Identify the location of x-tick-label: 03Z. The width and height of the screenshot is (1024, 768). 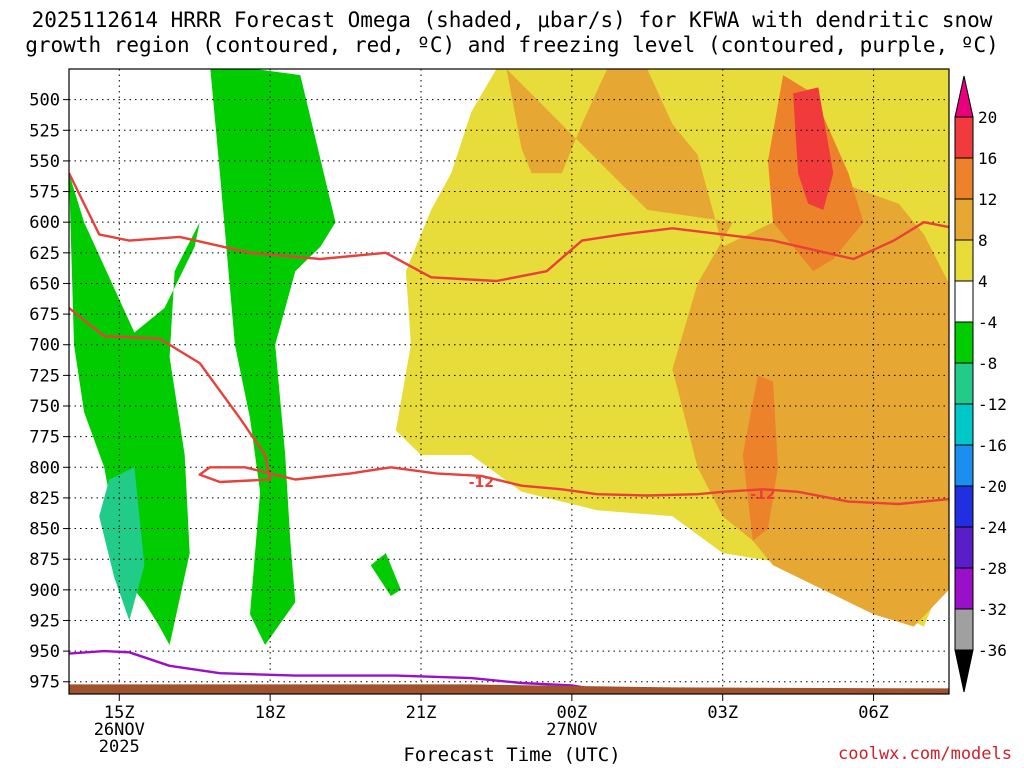
(722, 713).